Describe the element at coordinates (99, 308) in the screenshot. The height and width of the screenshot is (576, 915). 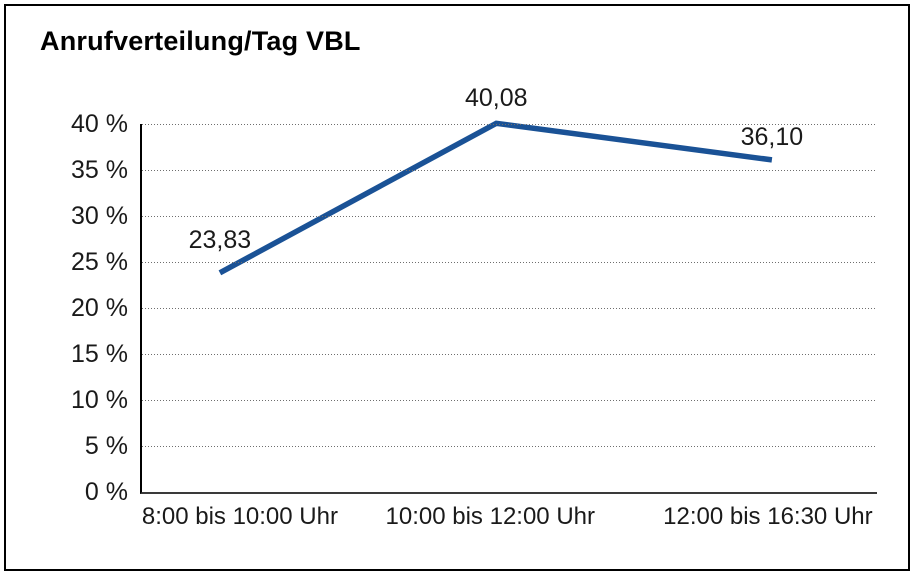
I see `y-tick-label: 20 %` at that location.